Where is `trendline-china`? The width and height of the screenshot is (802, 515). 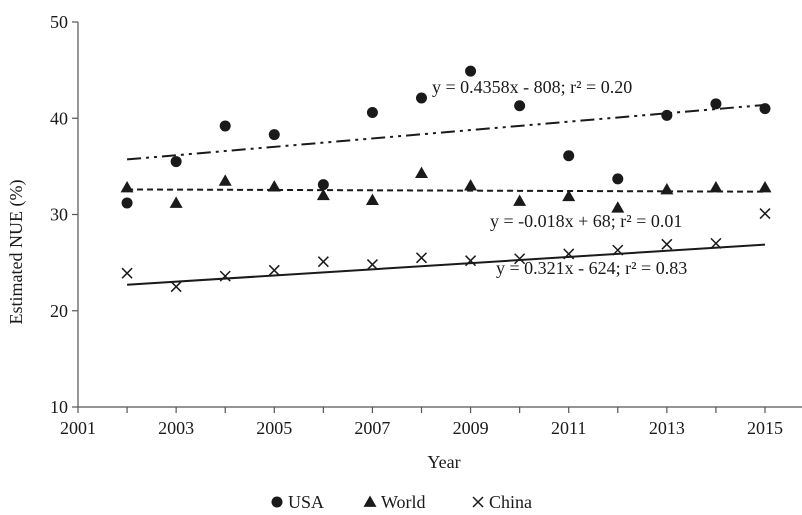 trendline-china is located at coordinates (446, 264).